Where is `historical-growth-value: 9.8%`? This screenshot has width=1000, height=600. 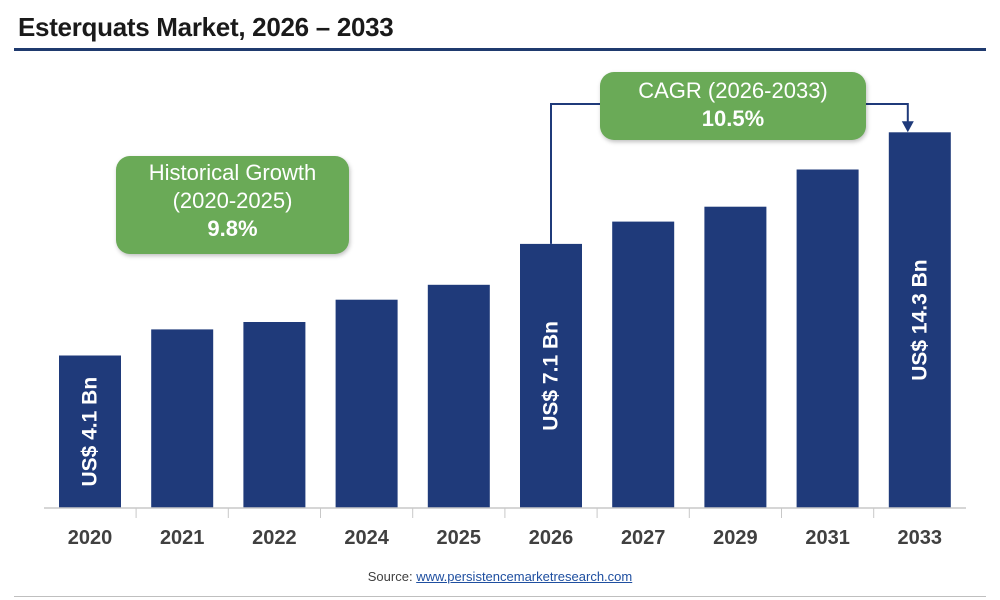 historical-growth-value: 9.8% is located at coordinates (232, 228).